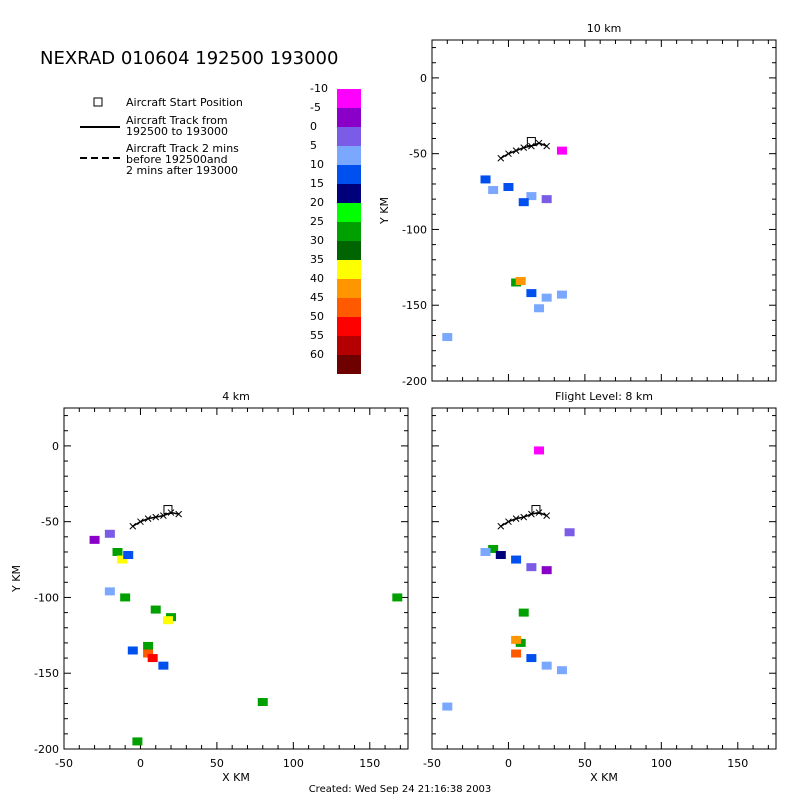  I want to click on legend-dash-line3: 2 mins after 193000, so click(182, 170).